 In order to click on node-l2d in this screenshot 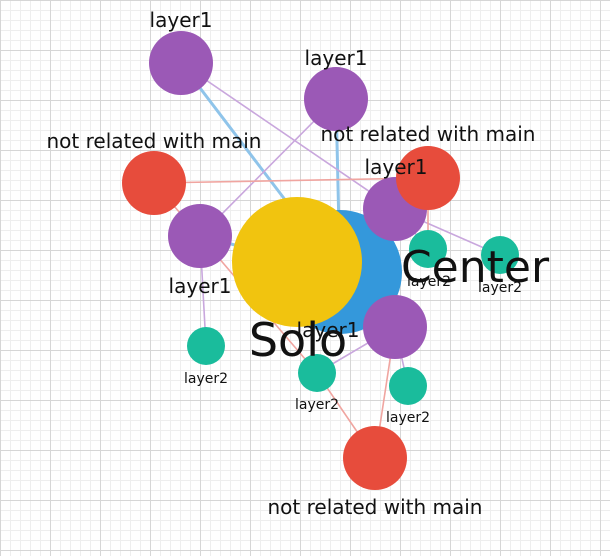, I will do `click(317, 373)`.